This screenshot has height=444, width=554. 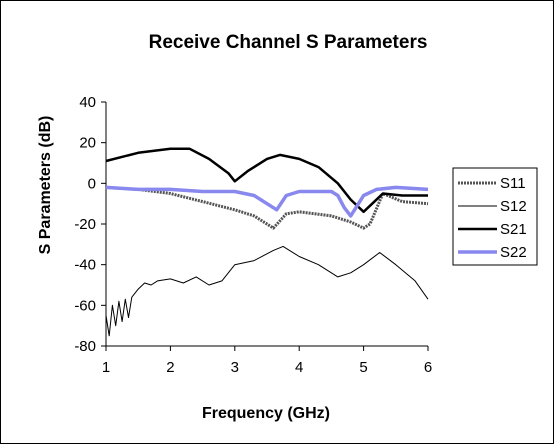 I want to click on y-tick-label: -60, so click(x=85, y=305).